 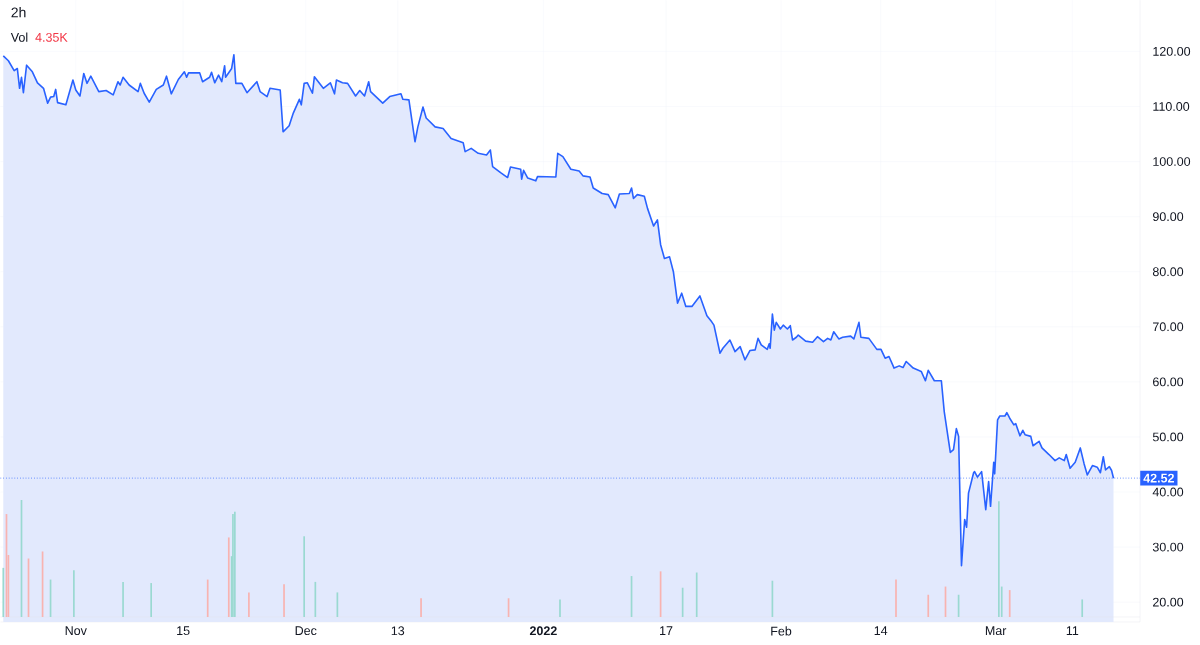 What do you see at coordinates (1168, 602) in the screenshot?
I see `y-tick-label: 20.00` at bounding box center [1168, 602].